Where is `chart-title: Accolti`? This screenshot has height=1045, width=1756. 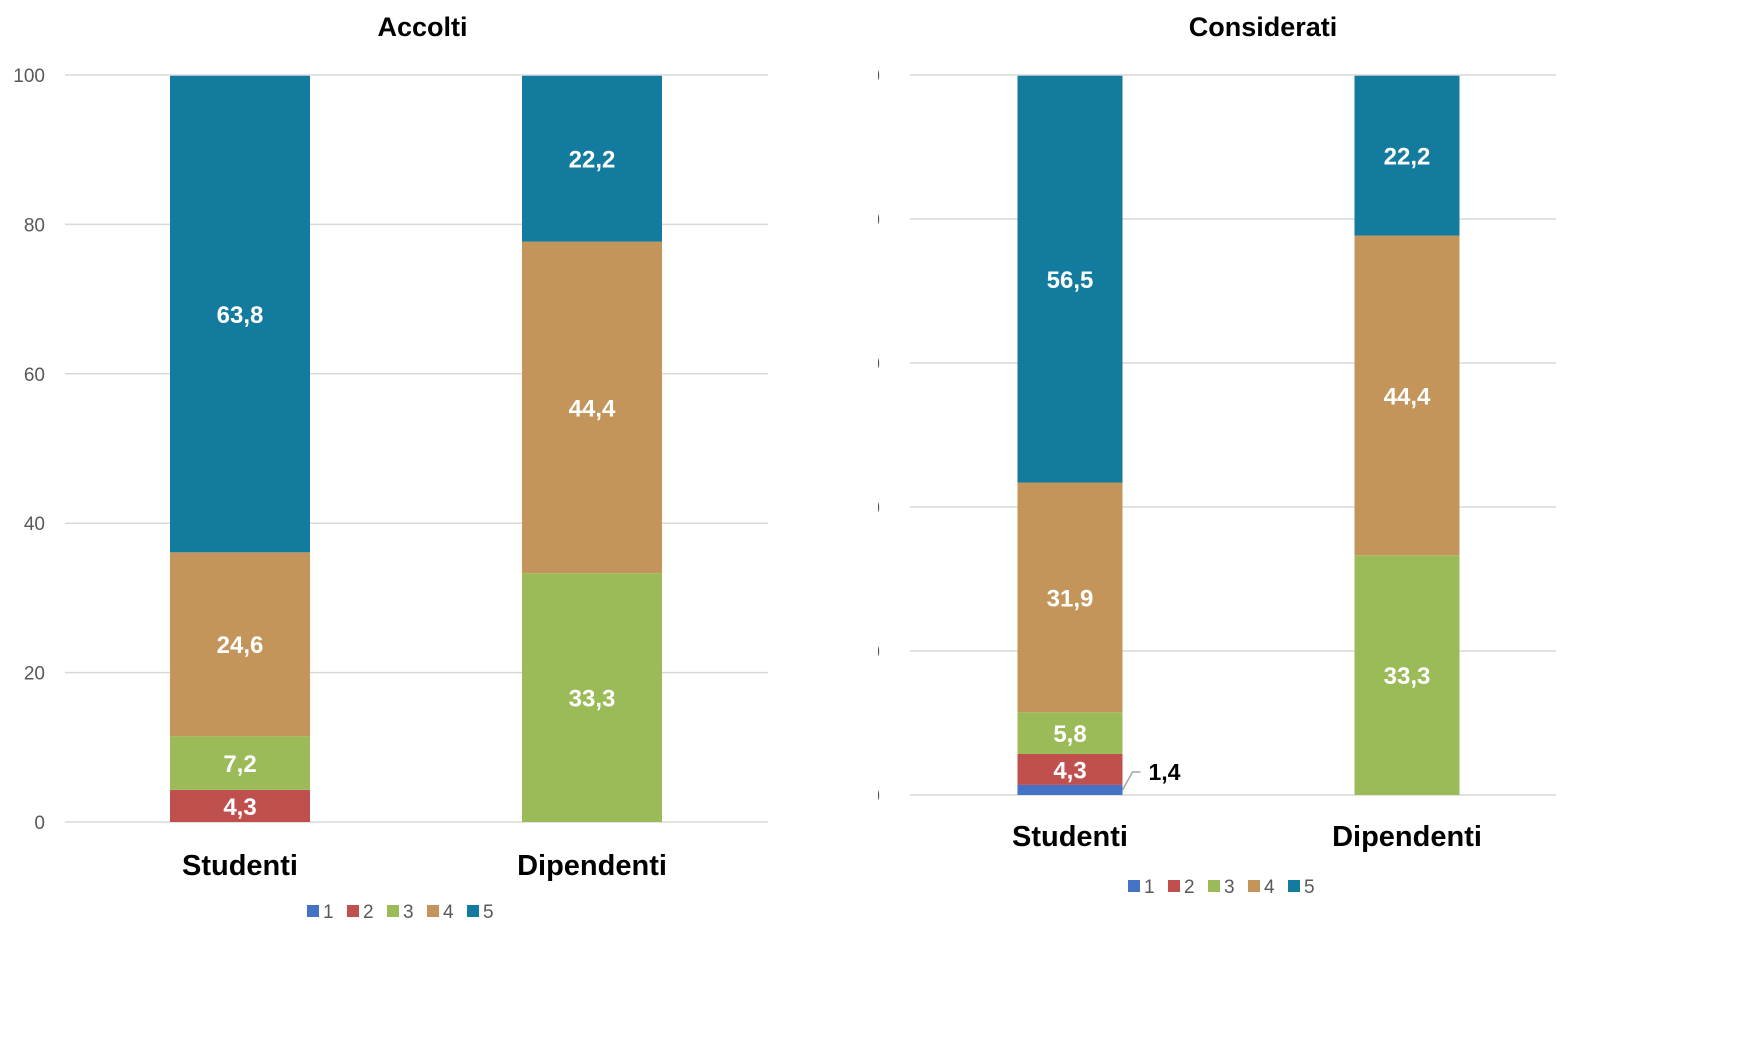 chart-title: Accolti is located at coordinates (422, 27).